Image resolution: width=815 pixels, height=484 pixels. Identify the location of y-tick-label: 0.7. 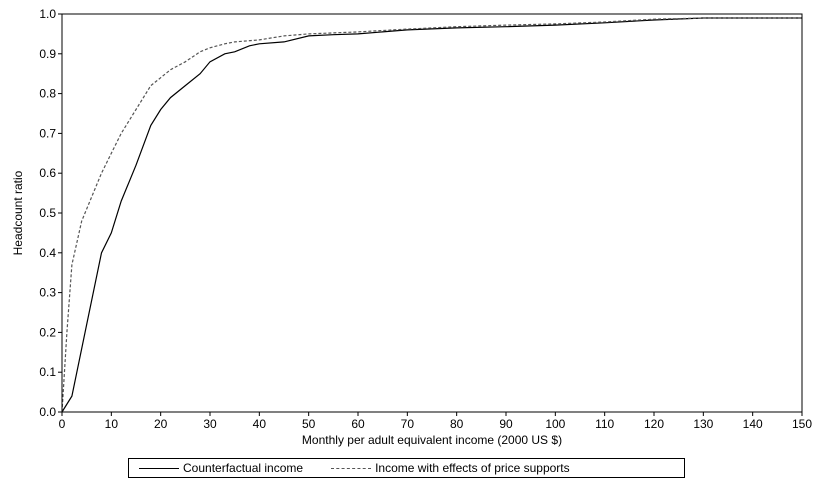
(47, 133).